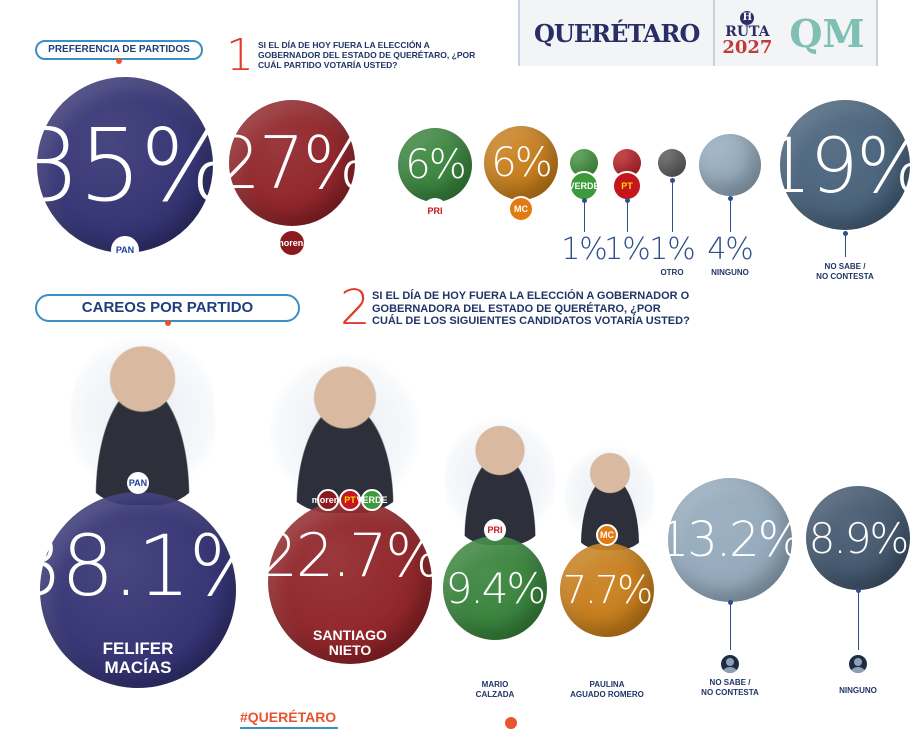  I want to click on value-label: 4%, so click(730, 249).